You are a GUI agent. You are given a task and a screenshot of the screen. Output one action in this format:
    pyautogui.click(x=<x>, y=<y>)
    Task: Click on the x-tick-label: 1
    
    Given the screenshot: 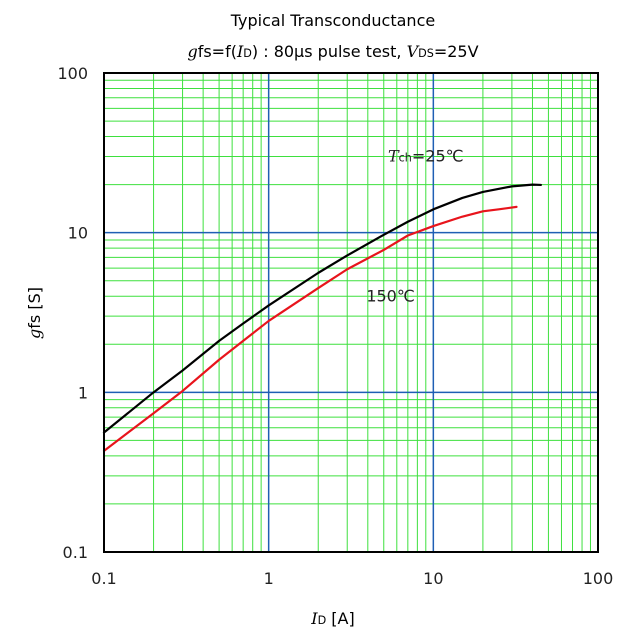 What is the action you would take?
    pyautogui.click(x=269, y=578)
    